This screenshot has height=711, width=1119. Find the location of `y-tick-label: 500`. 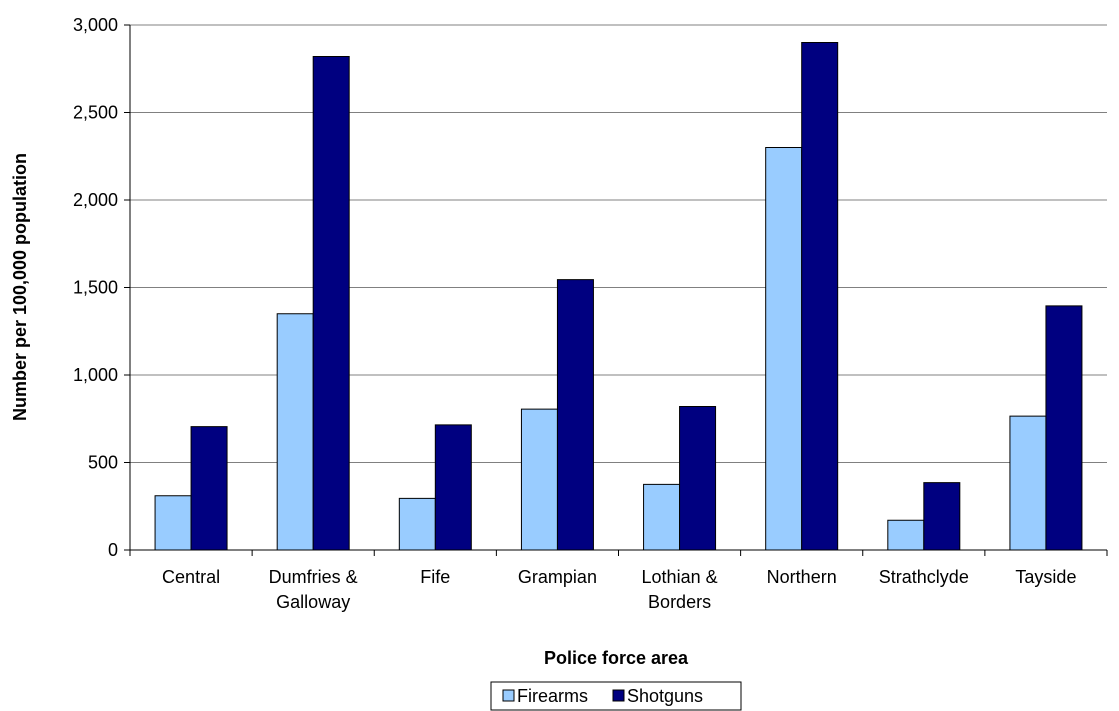

y-tick-label: 500 is located at coordinates (103, 463).